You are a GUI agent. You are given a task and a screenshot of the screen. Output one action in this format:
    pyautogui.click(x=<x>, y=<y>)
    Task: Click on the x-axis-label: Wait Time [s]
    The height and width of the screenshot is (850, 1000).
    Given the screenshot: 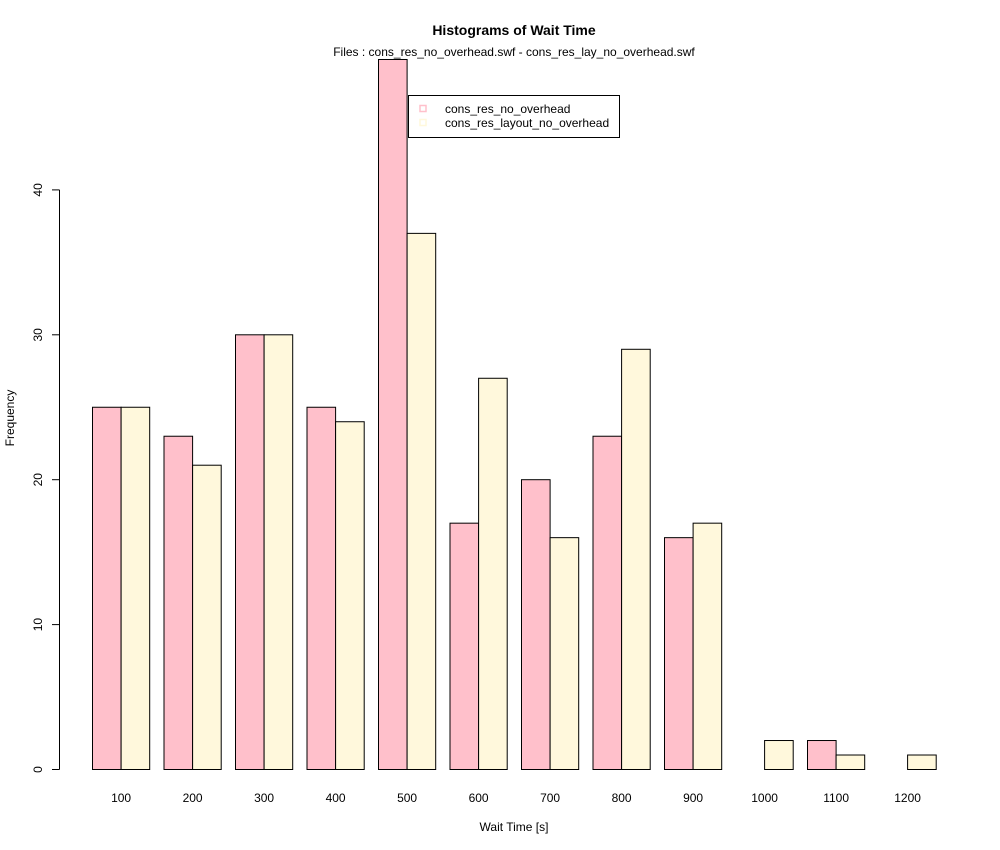 What is the action you would take?
    pyautogui.click(x=514, y=827)
    